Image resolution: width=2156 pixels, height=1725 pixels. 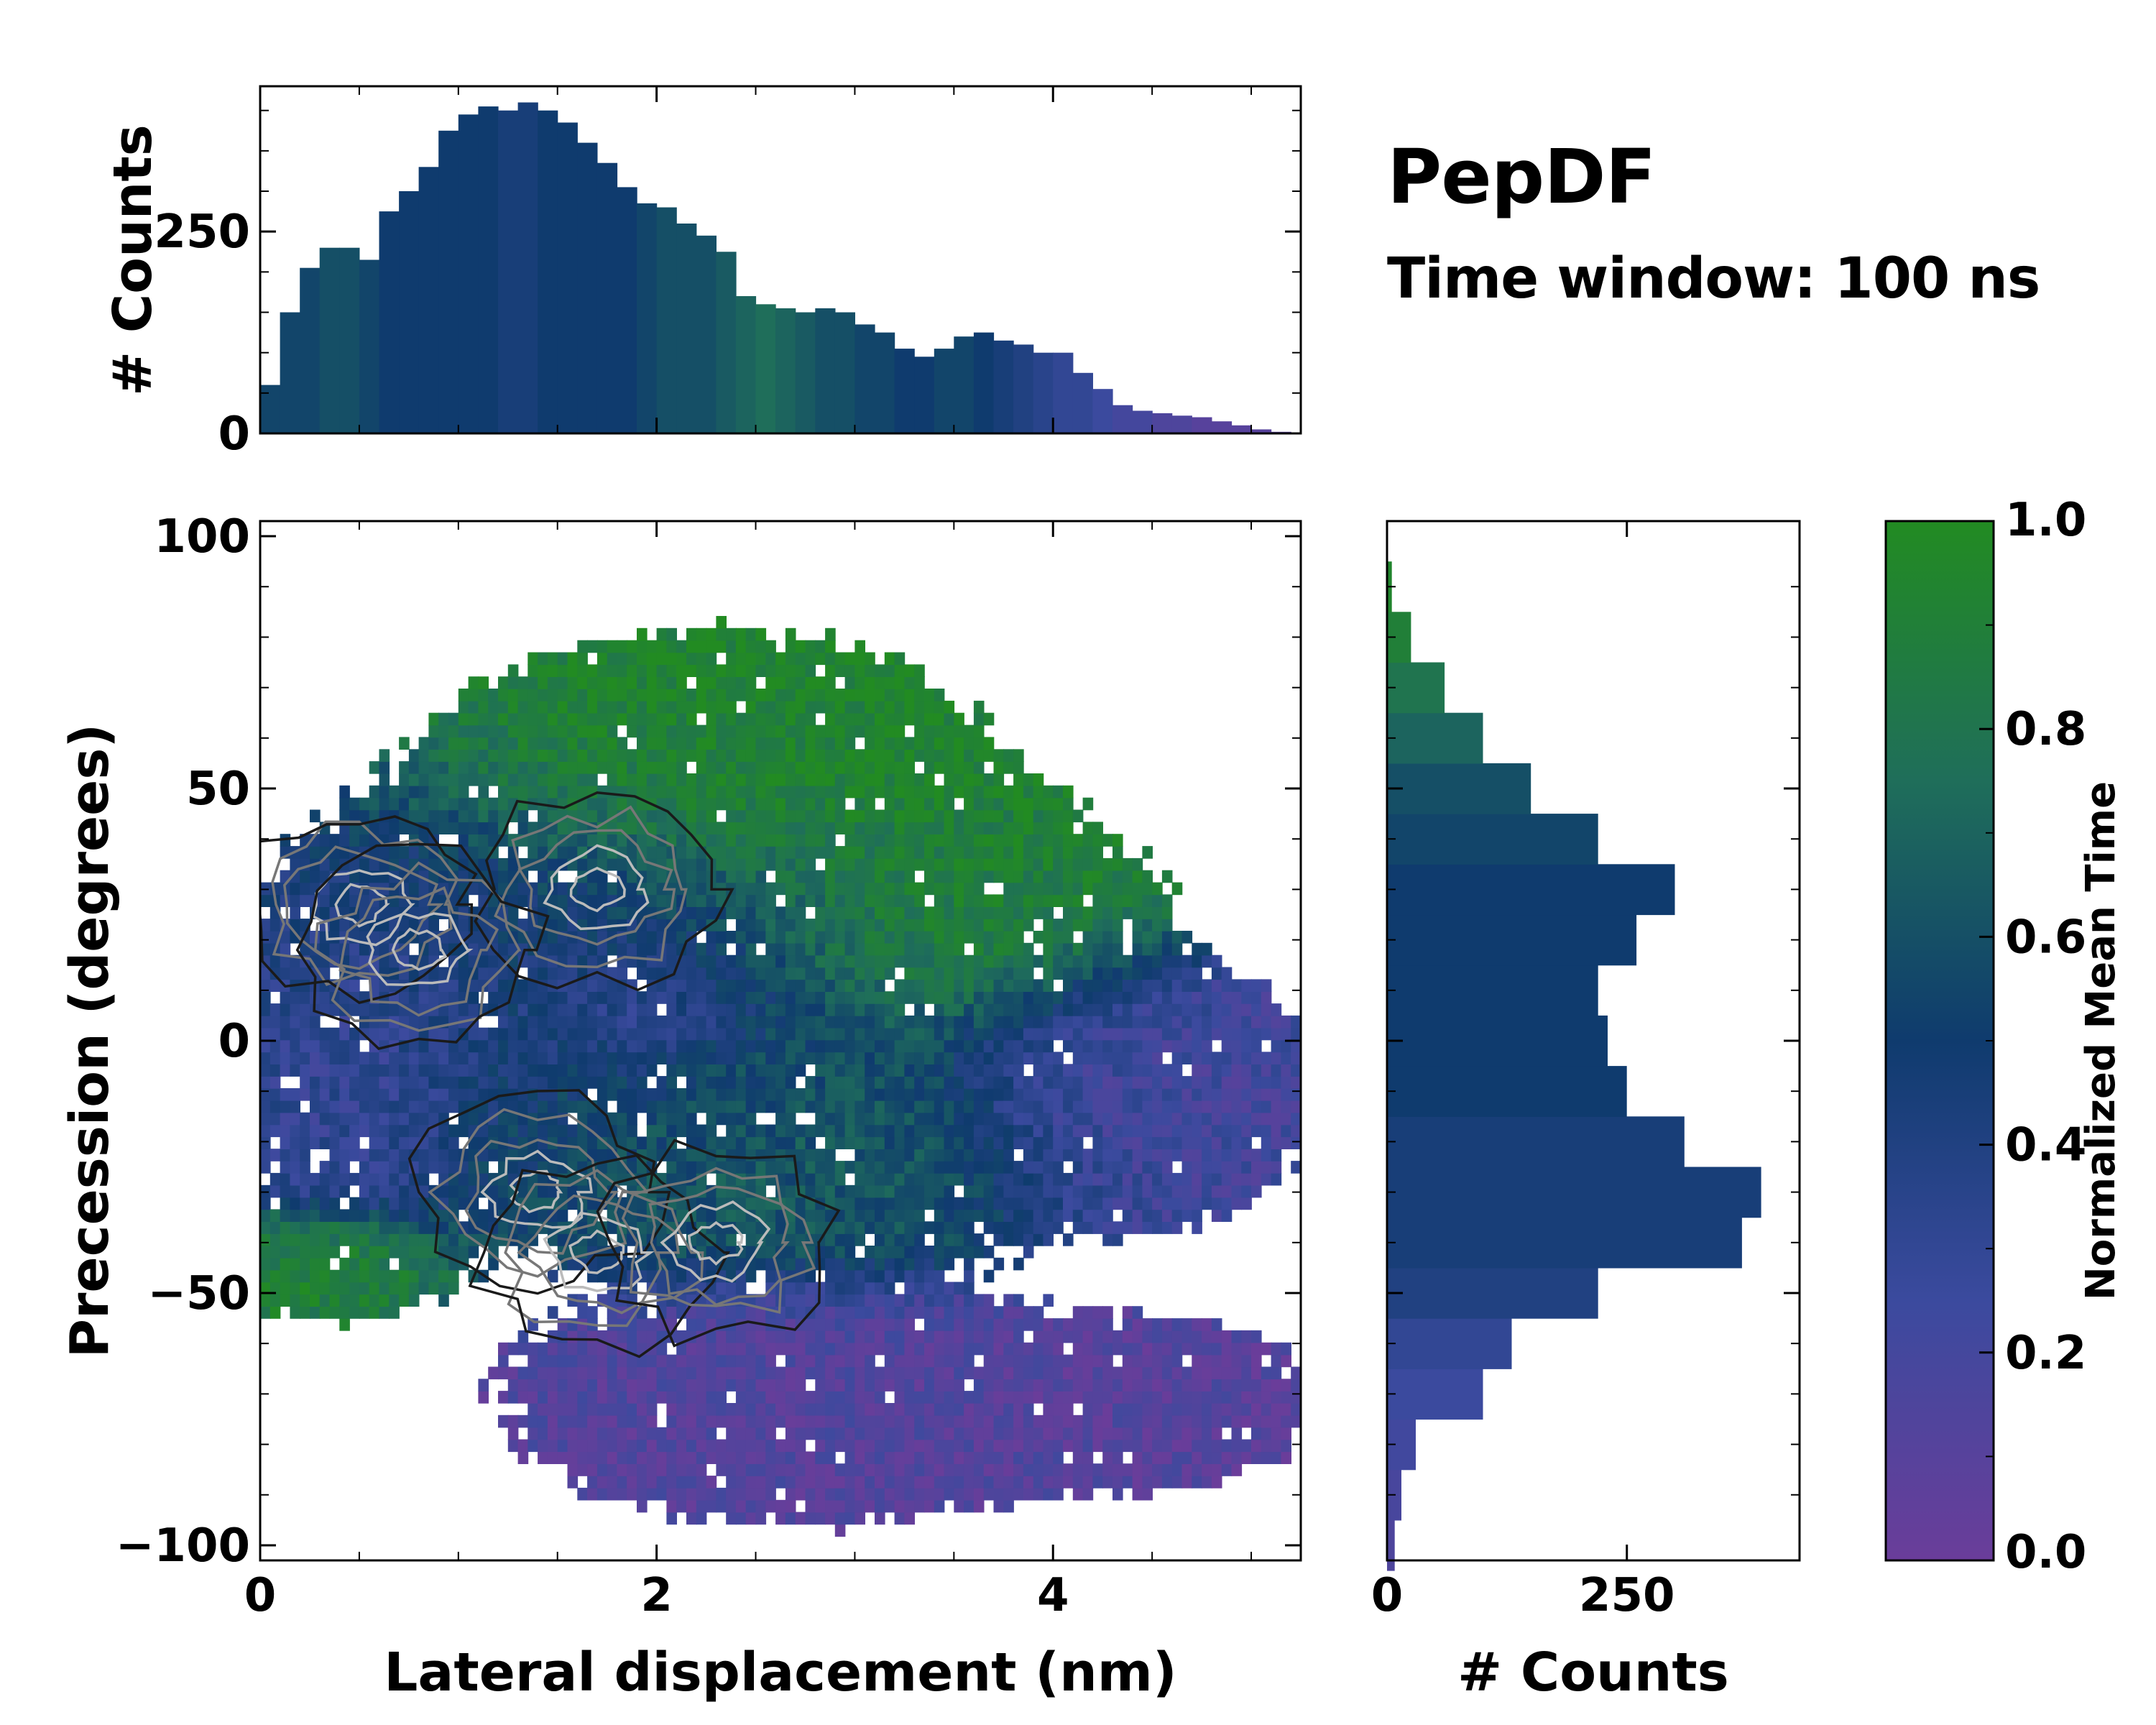 I want to click on top-histogram-bar, so click(x=429, y=300).